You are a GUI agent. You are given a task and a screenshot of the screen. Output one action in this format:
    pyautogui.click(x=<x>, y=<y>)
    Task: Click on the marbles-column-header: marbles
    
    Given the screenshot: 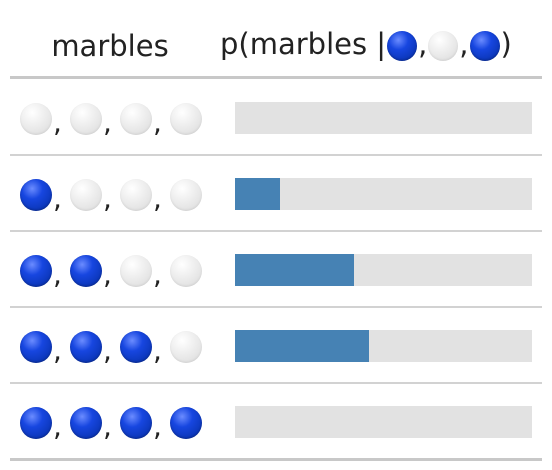 What is the action you would take?
    pyautogui.click(x=110, y=46)
    